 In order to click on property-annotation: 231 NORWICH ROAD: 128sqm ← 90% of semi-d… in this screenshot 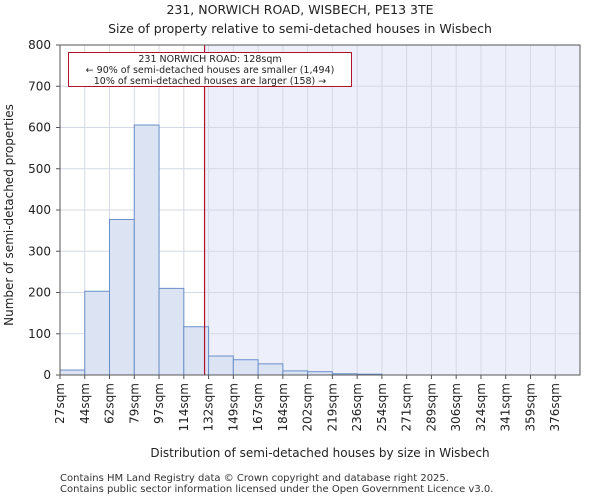, I will do `click(210, 69)`.